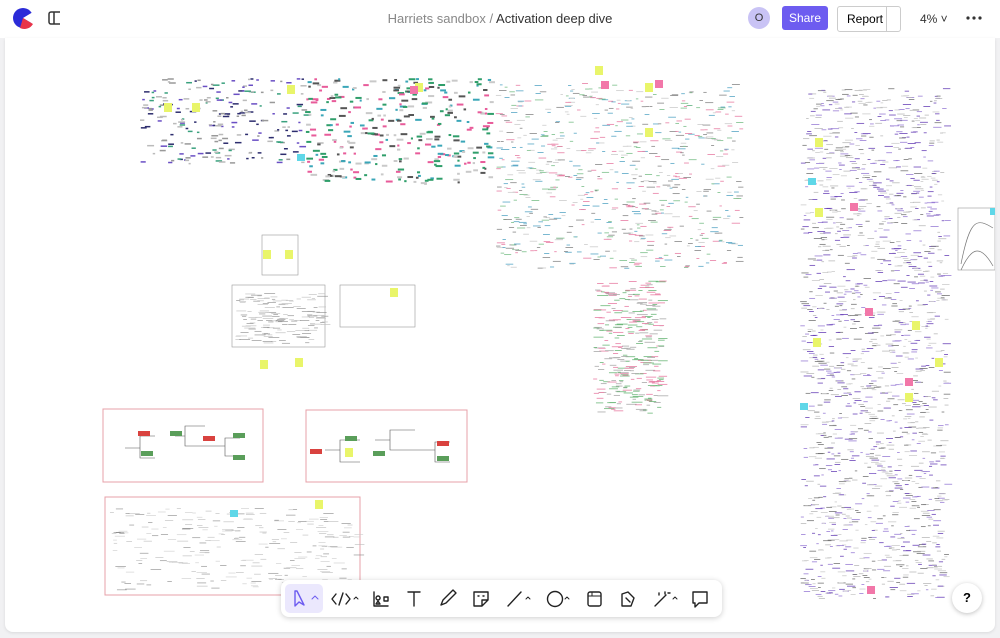 The image size is (1000, 638). What do you see at coordinates (555, 599) in the screenshot?
I see `shape-tool` at bounding box center [555, 599].